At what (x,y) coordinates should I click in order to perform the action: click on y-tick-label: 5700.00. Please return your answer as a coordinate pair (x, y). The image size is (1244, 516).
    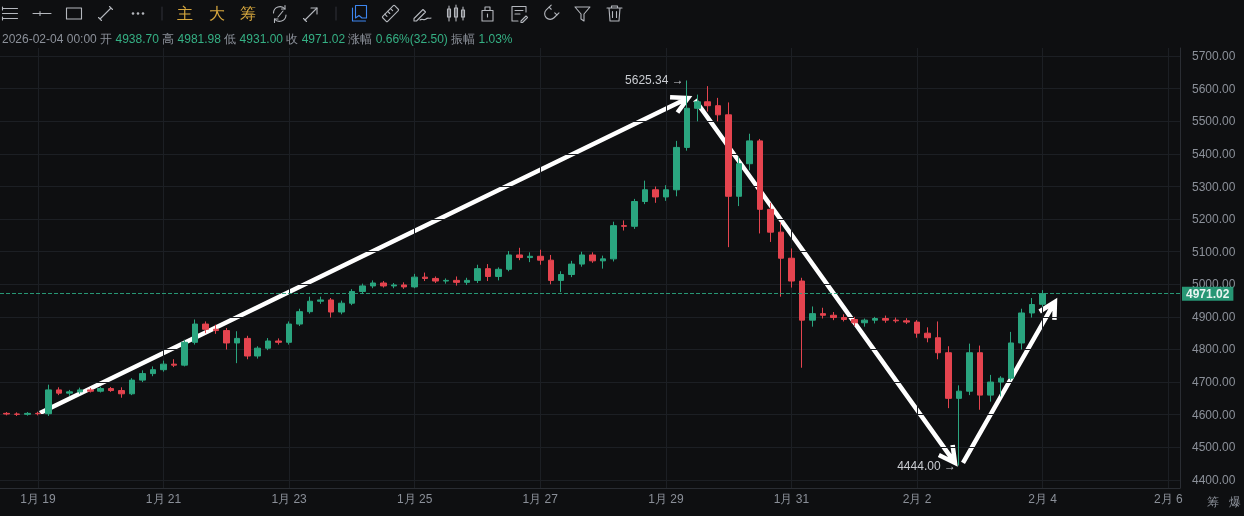
    Looking at the image, I should click on (1214, 56).